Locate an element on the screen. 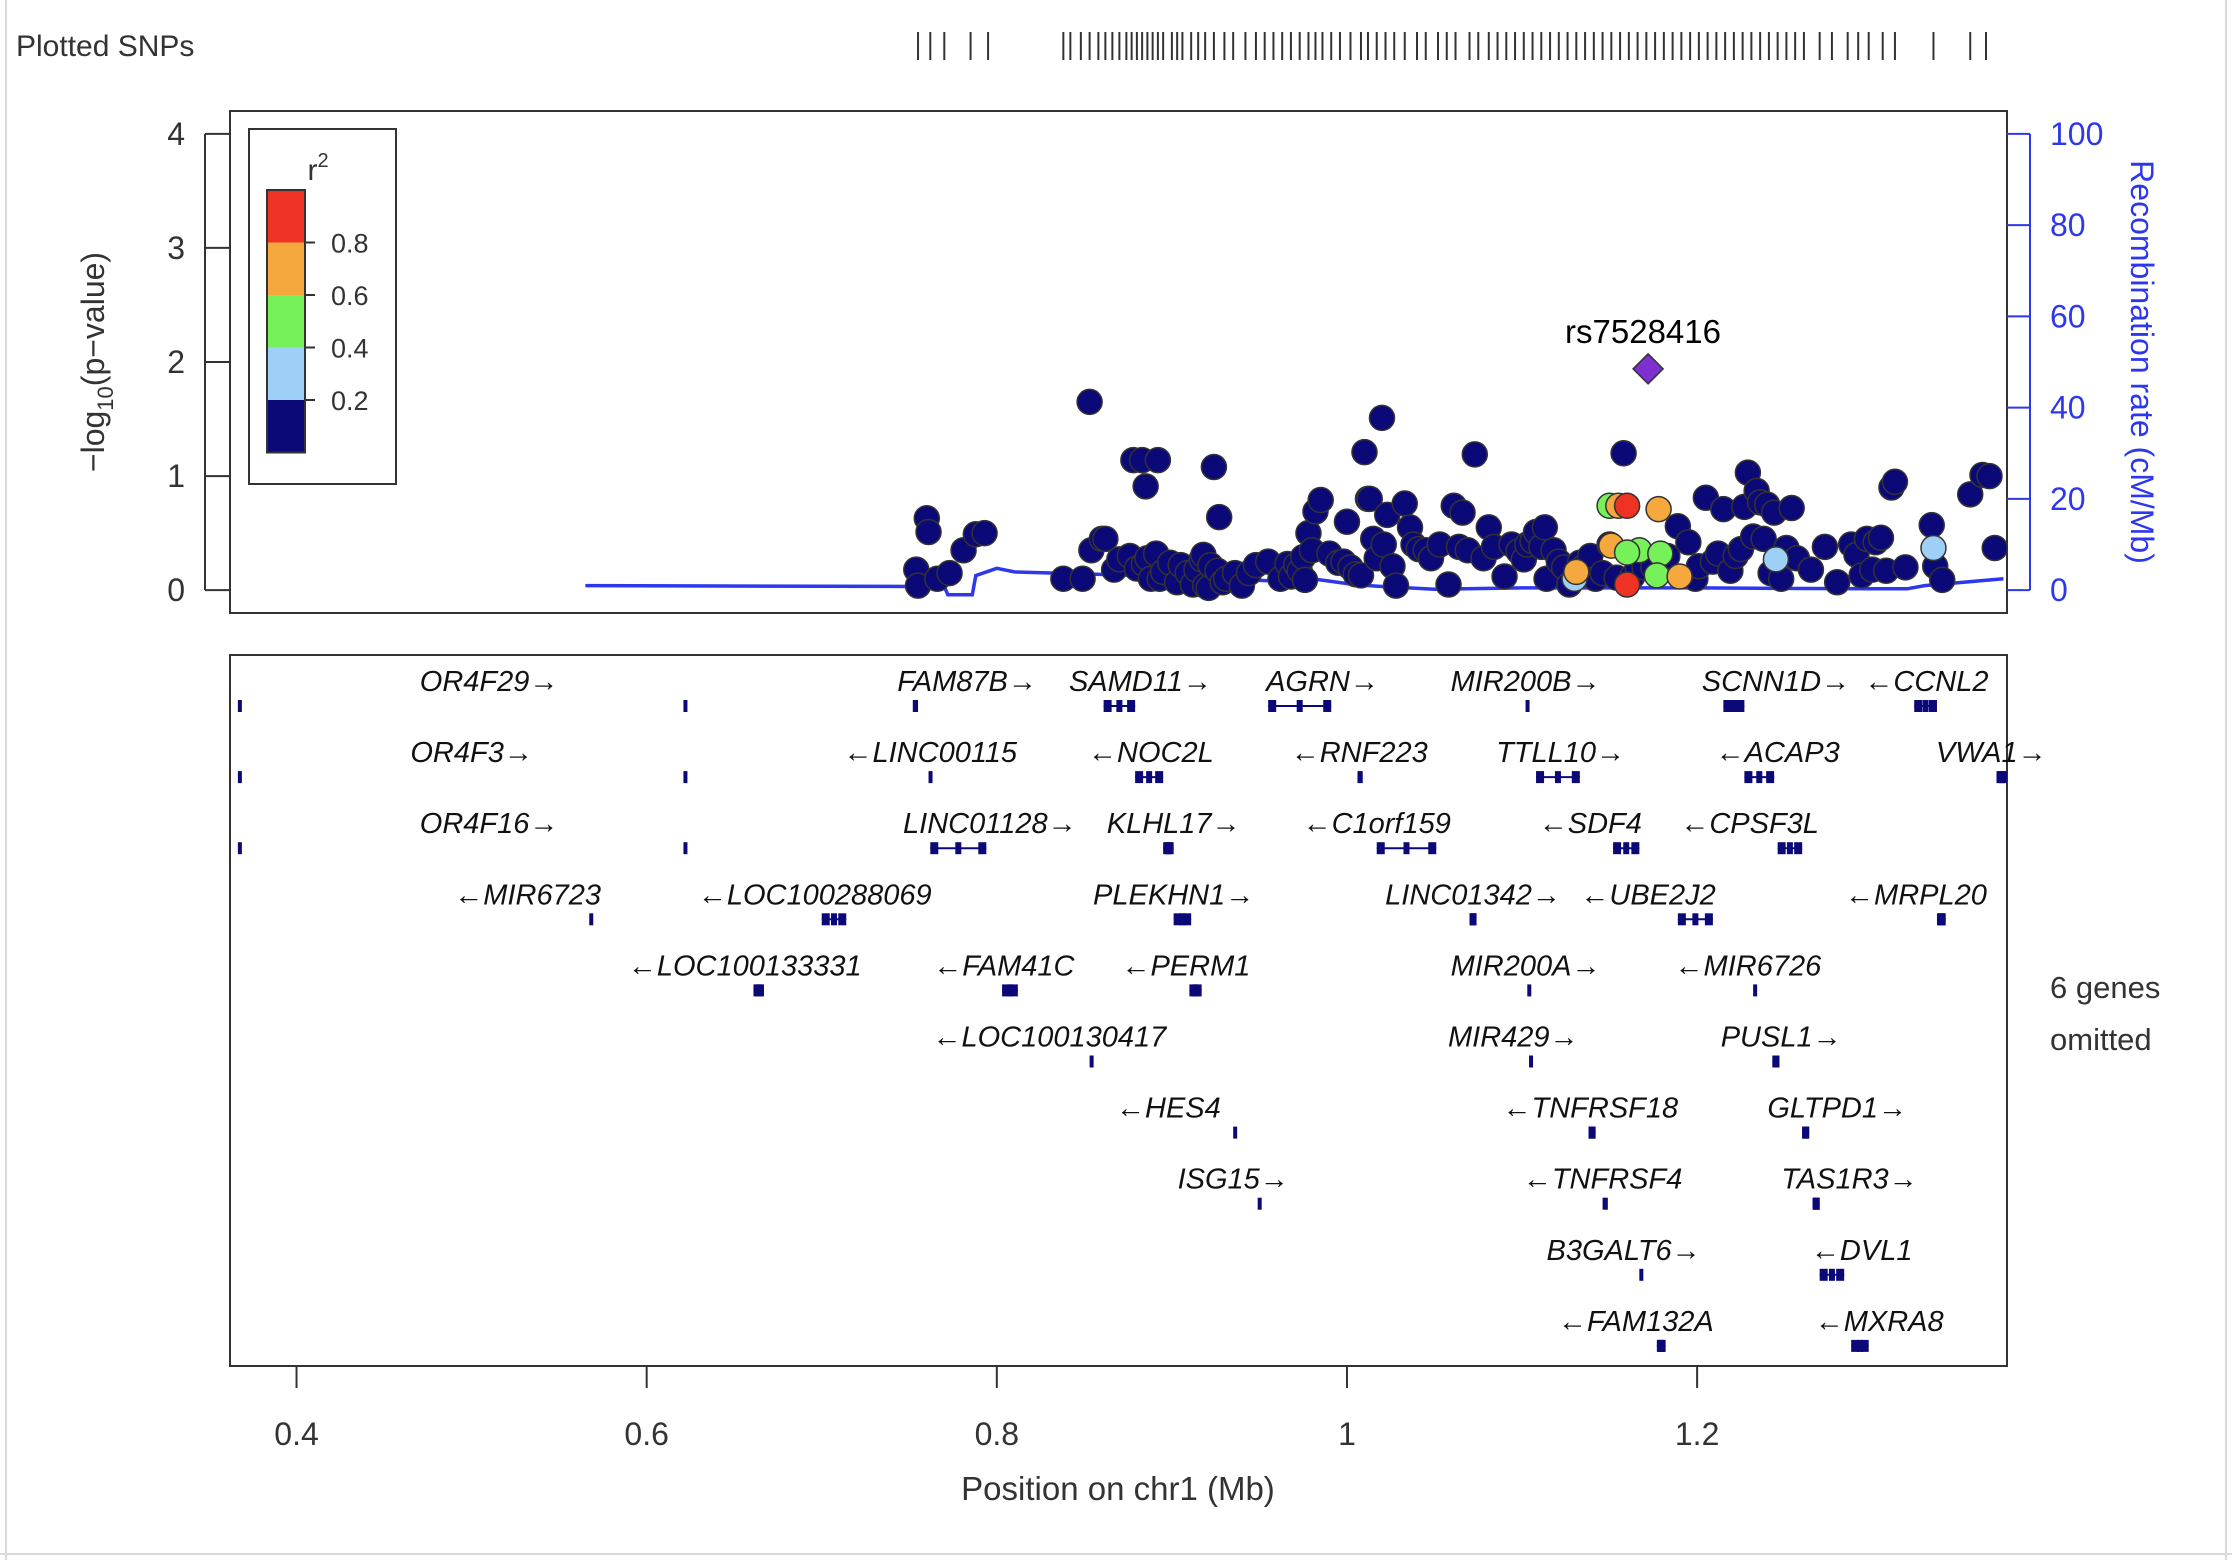 Image resolution: width=2232 pixels, height=1565 pixels. gene-label: ←TNFRSF18 is located at coordinates (1591, 1109).